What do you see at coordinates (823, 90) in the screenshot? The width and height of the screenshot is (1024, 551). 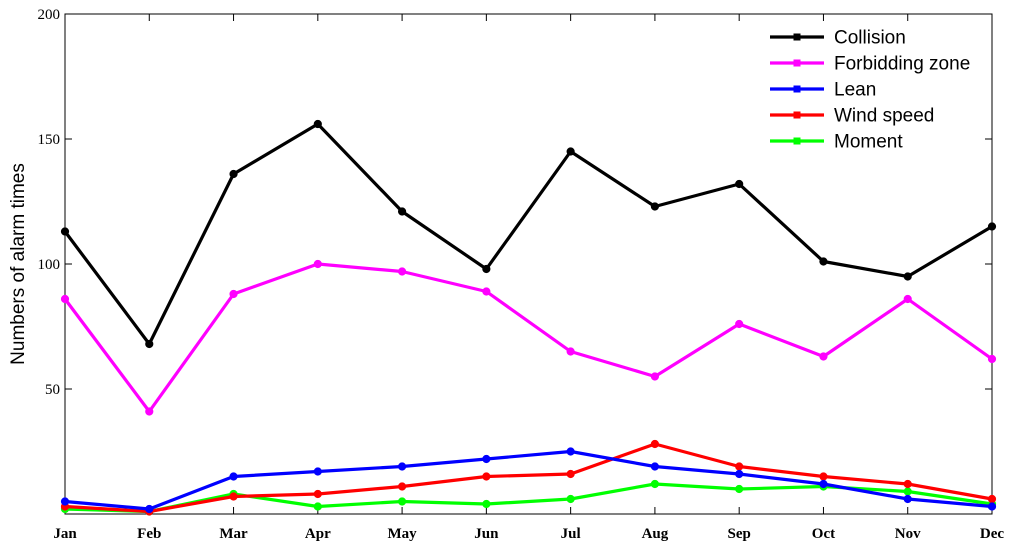 I see `legend-item: Lean` at bounding box center [823, 90].